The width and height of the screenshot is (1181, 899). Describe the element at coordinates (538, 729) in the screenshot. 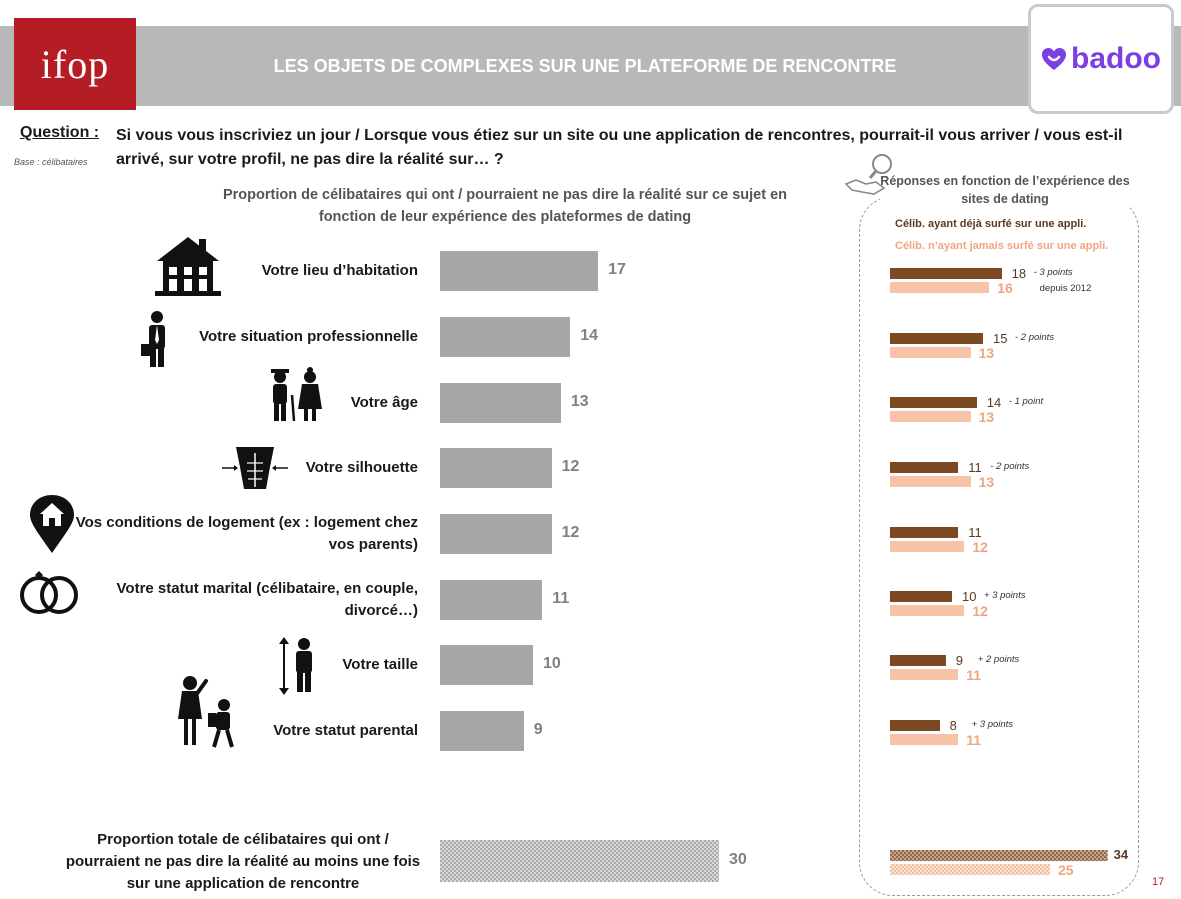

I see `bar-value-label: 9` at that location.